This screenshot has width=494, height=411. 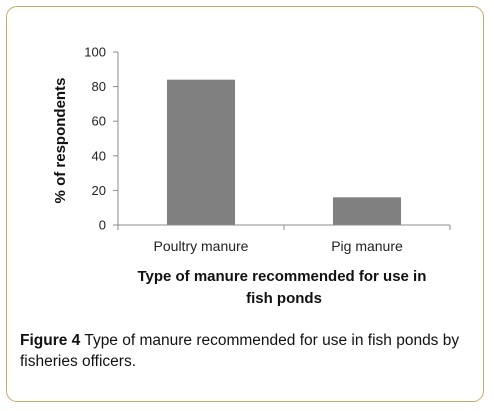 I want to click on x-axis-title-line-1: Type of manure recommended for use in, so click(x=281, y=276).